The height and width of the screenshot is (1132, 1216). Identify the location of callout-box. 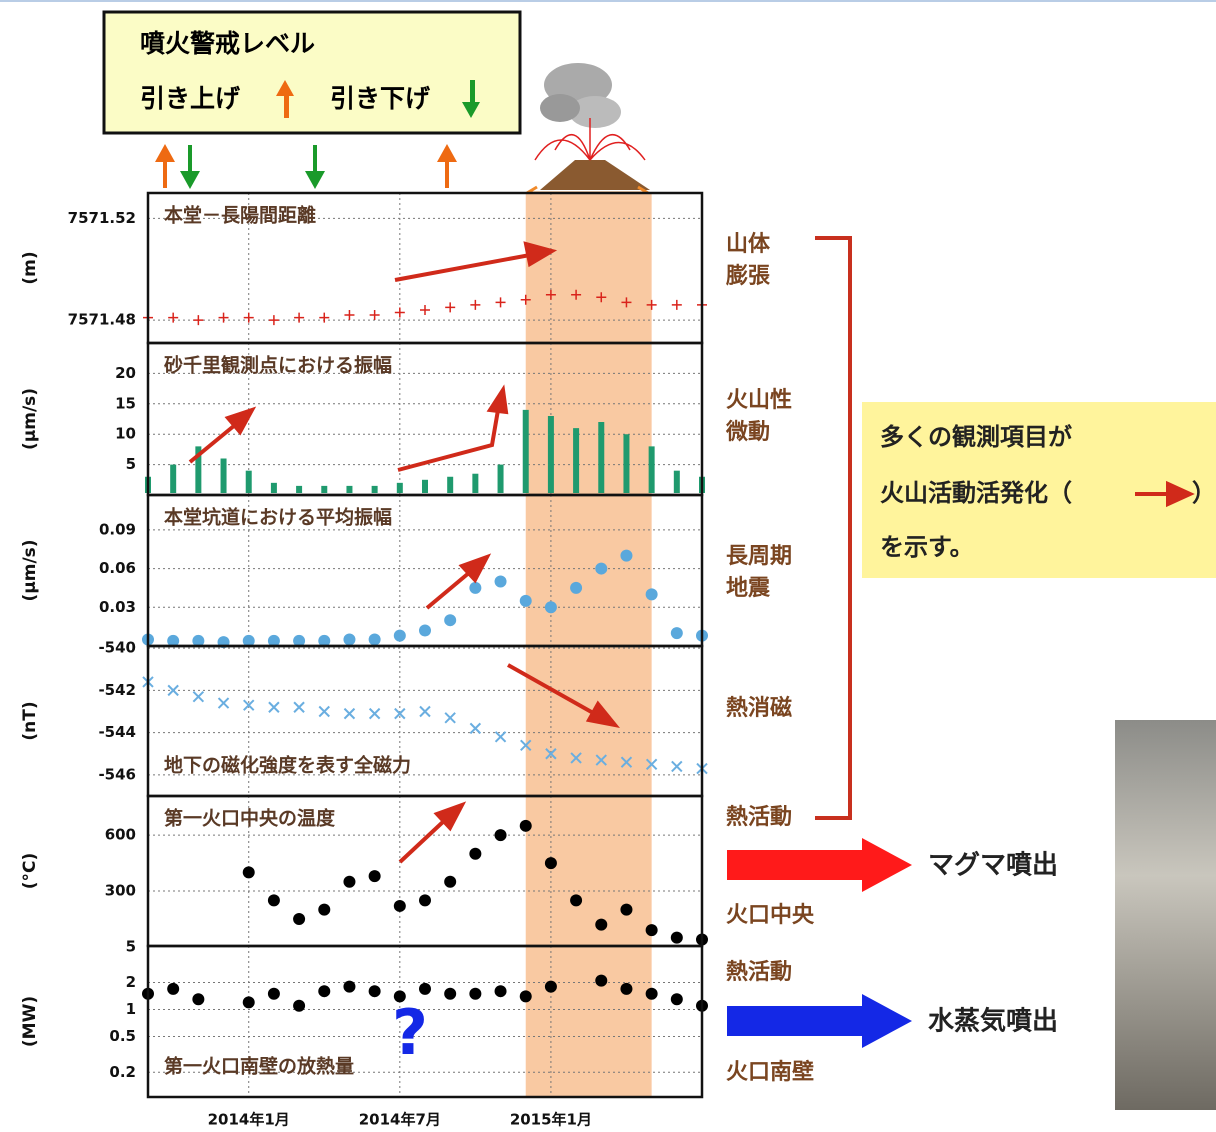
(1039, 490).